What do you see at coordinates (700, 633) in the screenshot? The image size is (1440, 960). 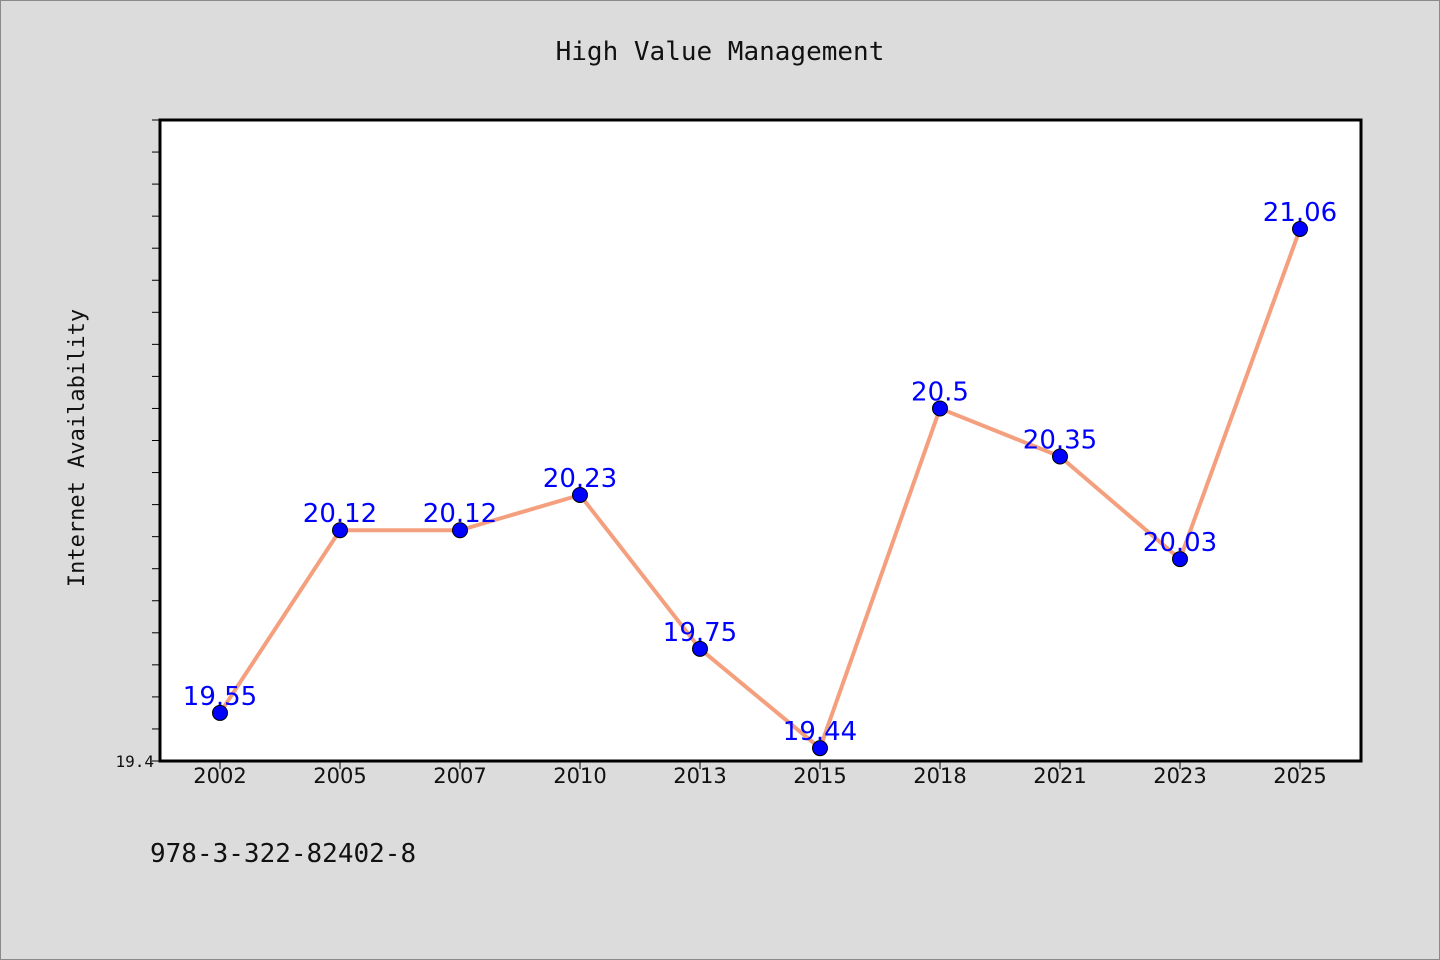 I see `data-label: 19.75` at bounding box center [700, 633].